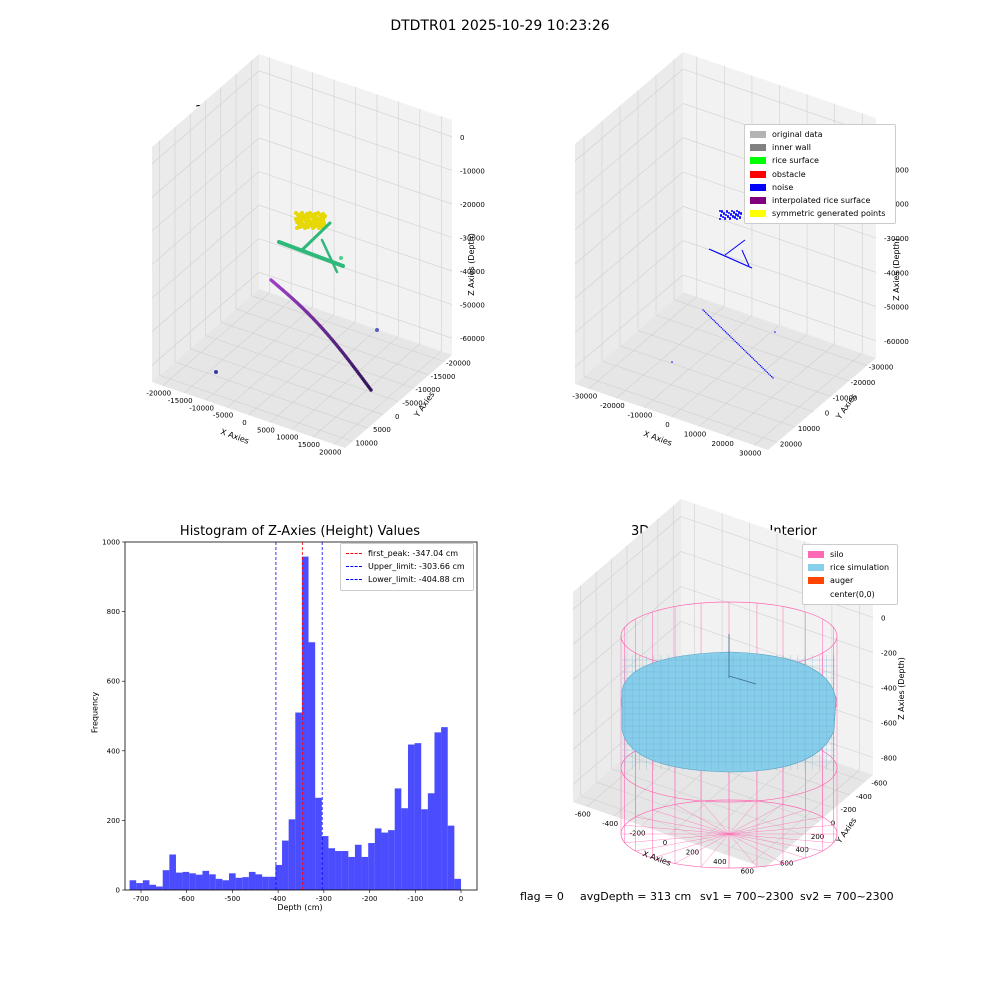  Describe the element at coordinates (472, 171) in the screenshot. I see `z-tick-label: -10000` at that location.